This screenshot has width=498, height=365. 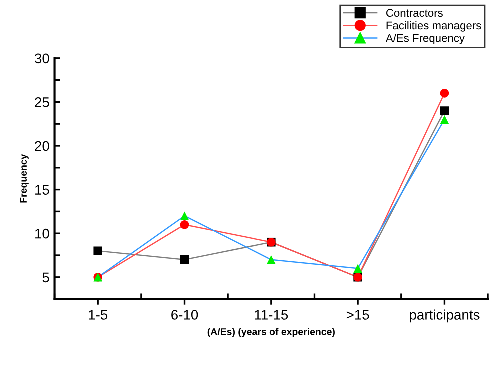 I want to click on x-tick-label: participants, so click(x=445, y=316).